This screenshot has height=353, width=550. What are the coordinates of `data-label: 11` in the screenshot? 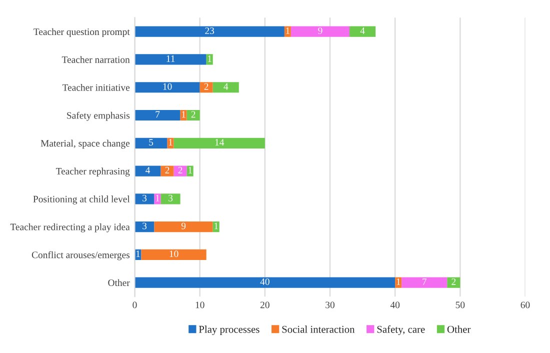 It's located at (170, 58).